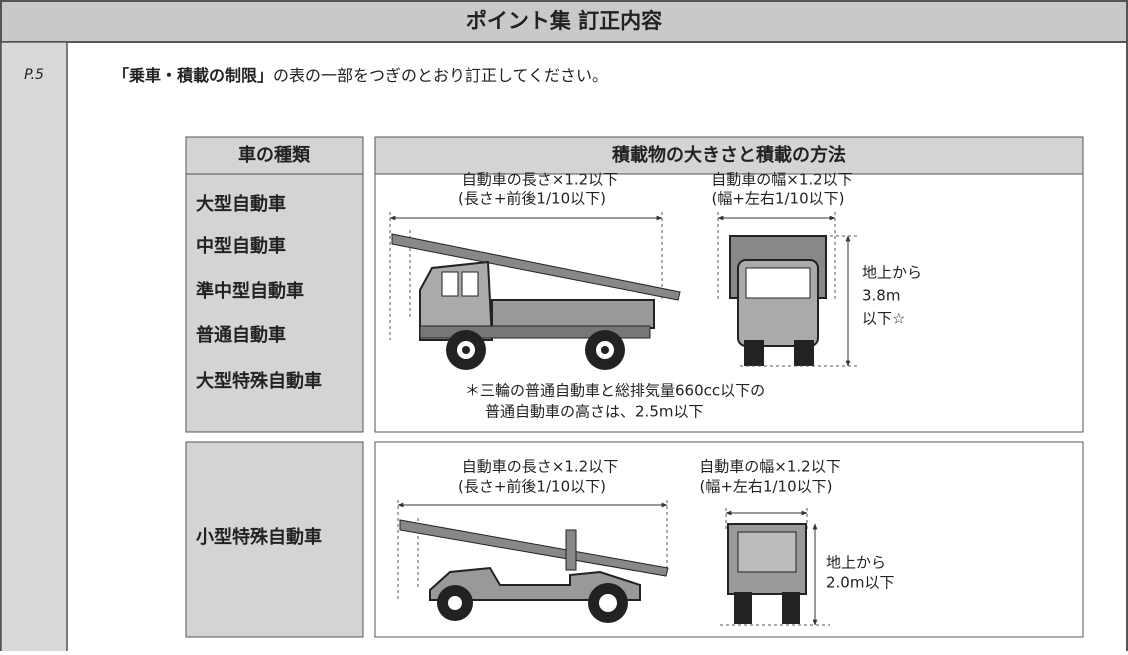  Describe the element at coordinates (775, 567) in the screenshot. I see `special-vehicle-front-illustration` at that location.